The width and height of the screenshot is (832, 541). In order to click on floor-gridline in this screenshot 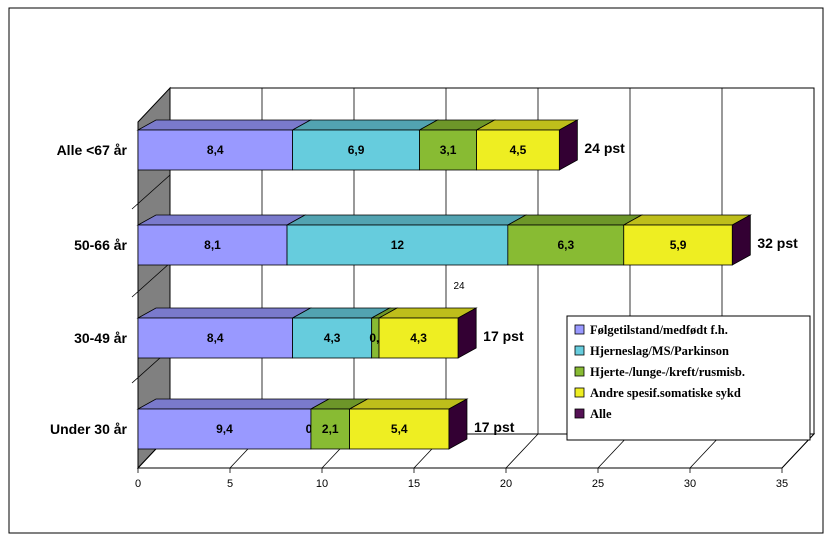, I will do `click(522, 451)`.